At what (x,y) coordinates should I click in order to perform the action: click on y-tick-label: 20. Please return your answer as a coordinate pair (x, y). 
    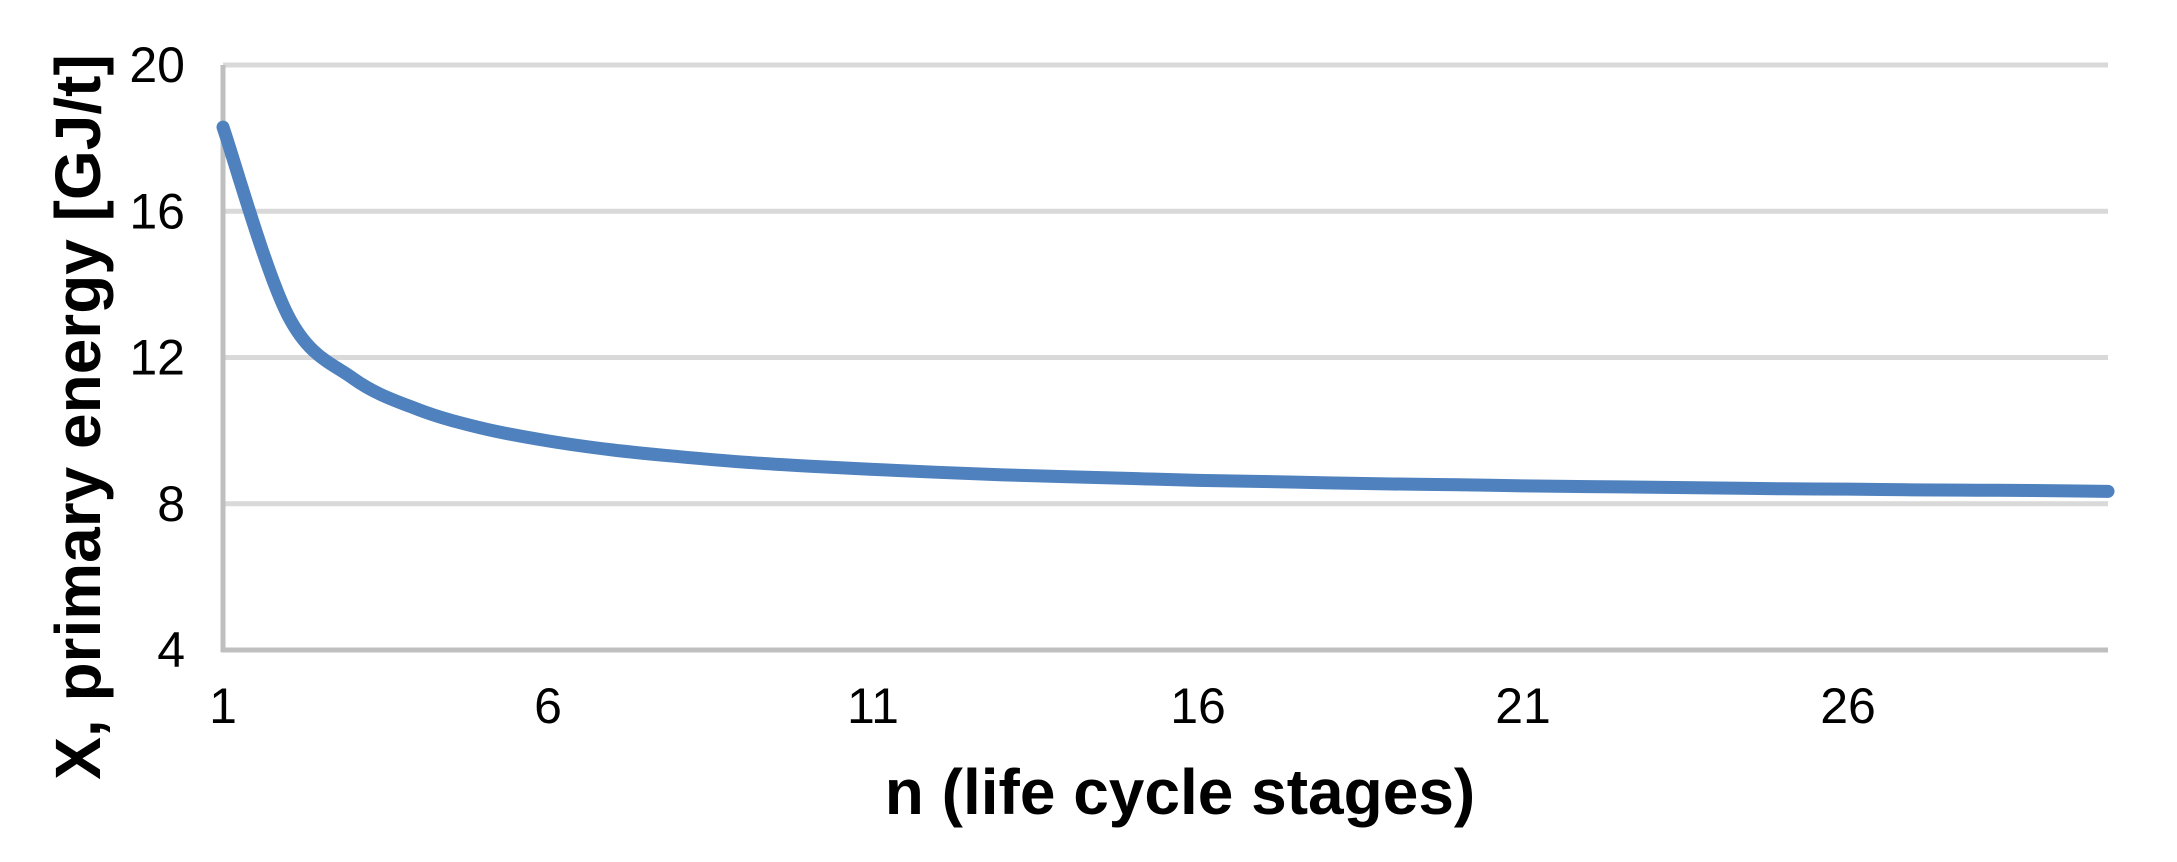
    Looking at the image, I should click on (157, 65).